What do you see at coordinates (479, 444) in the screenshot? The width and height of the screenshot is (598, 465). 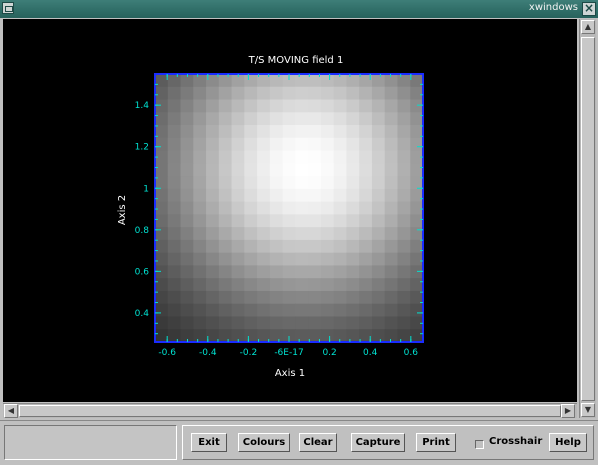 I see `crosshair-checkbox` at bounding box center [479, 444].